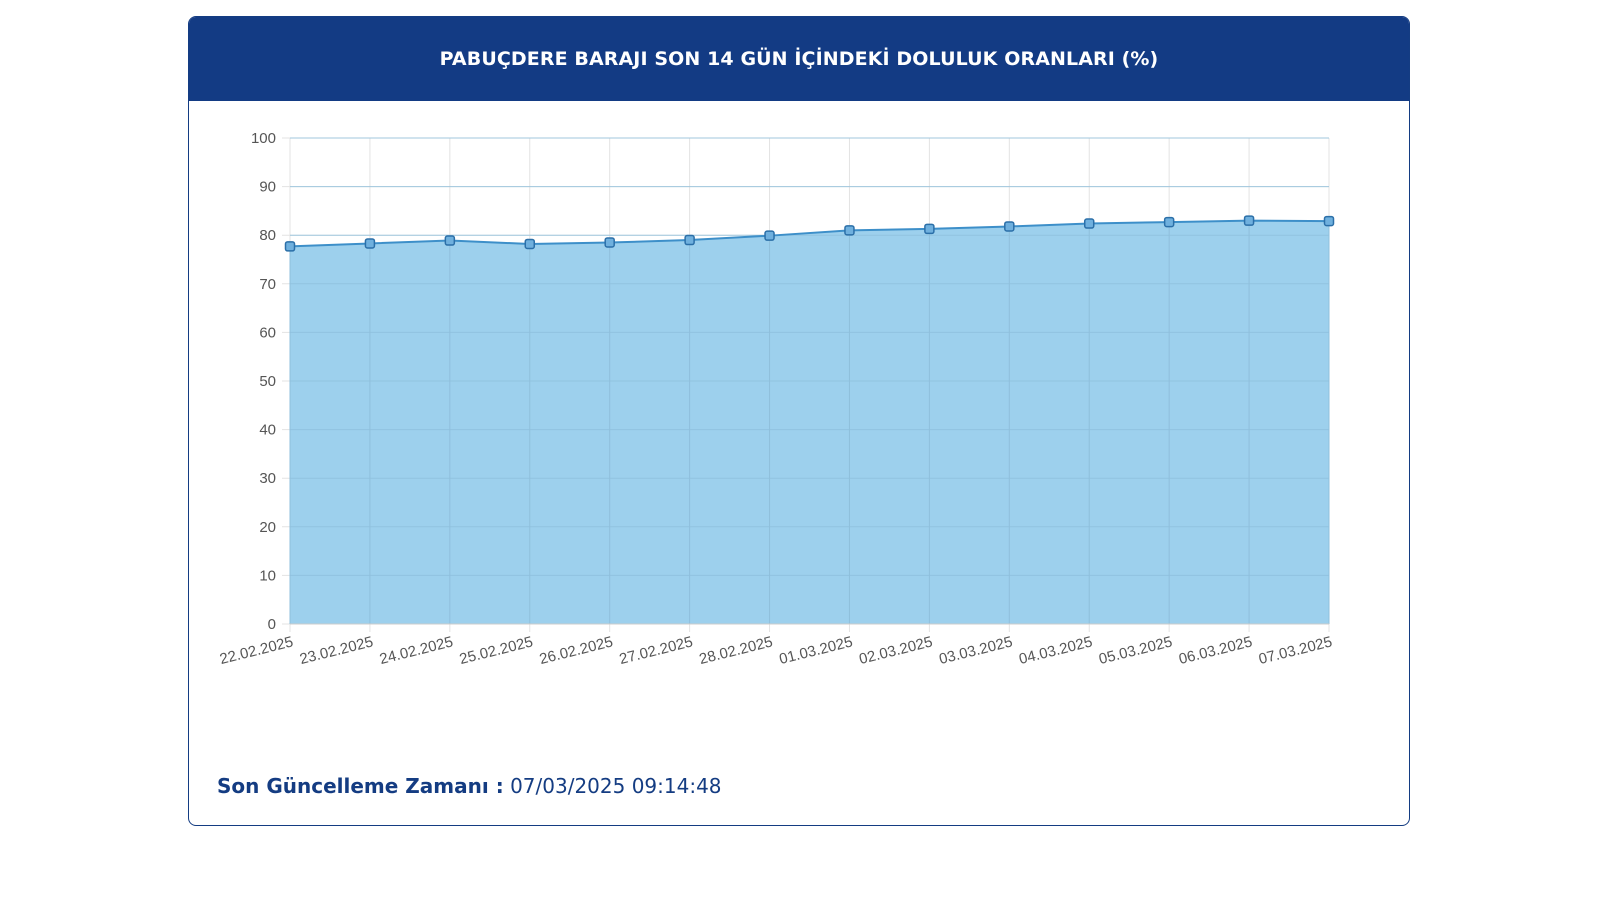 The width and height of the screenshot is (1600, 900). Describe the element at coordinates (336, 650) in the screenshot. I see `x-tick-label: 23.02.2025` at that location.